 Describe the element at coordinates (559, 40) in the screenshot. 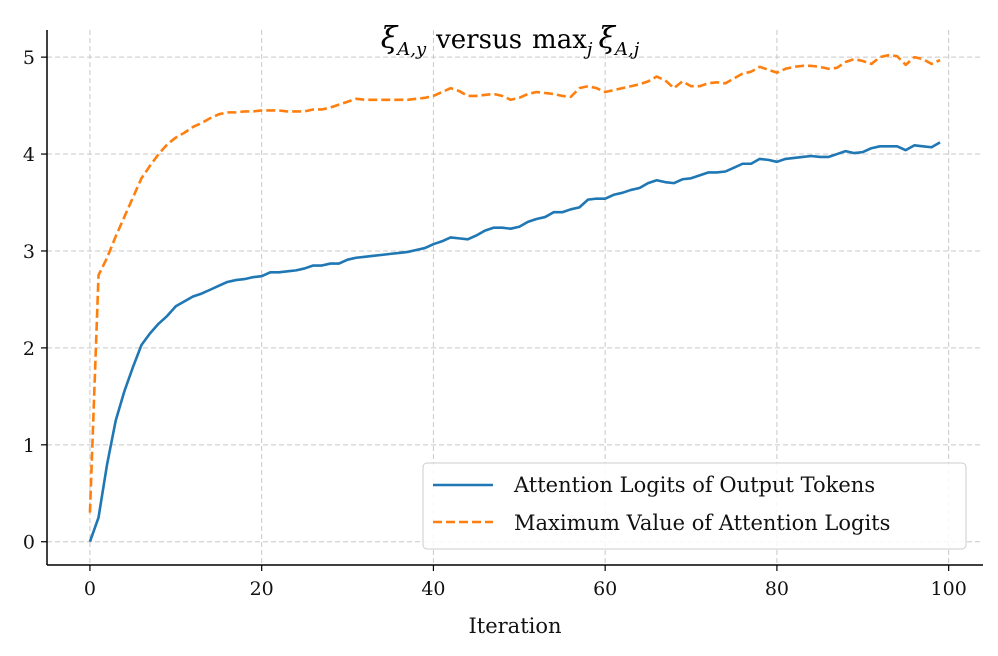

I see `title-max: max` at that location.